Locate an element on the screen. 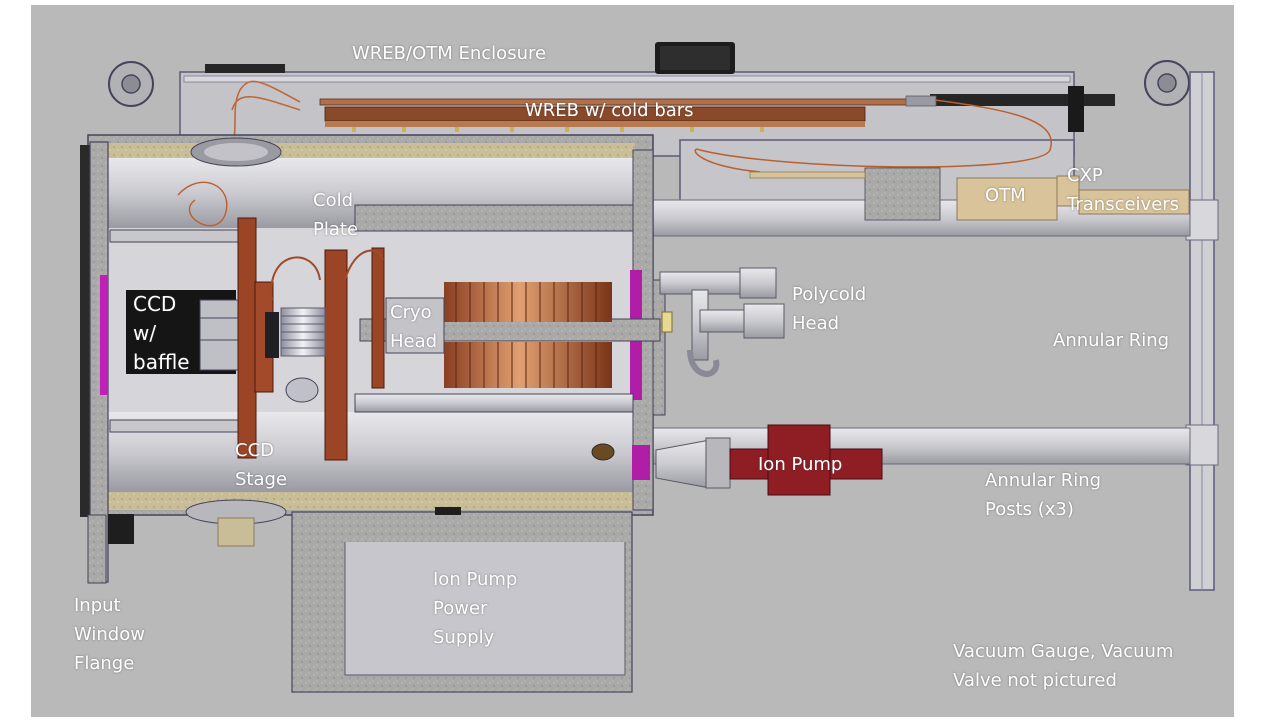 The height and width of the screenshot is (724, 1280). label-cxp-transceivers: CXP Transceivers is located at coordinates (1123, 190).